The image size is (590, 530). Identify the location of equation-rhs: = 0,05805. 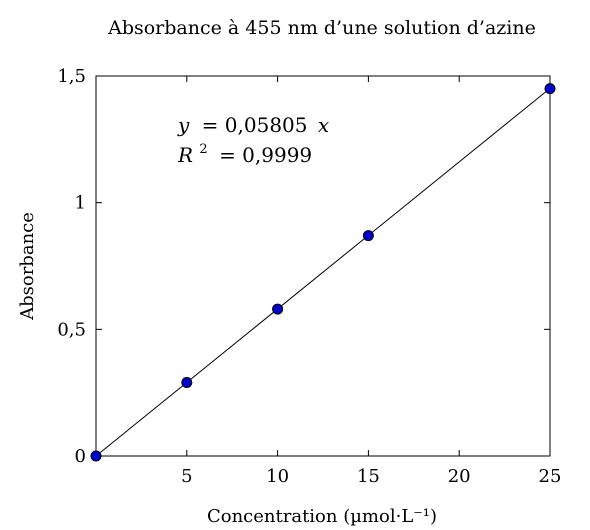
(255, 125).